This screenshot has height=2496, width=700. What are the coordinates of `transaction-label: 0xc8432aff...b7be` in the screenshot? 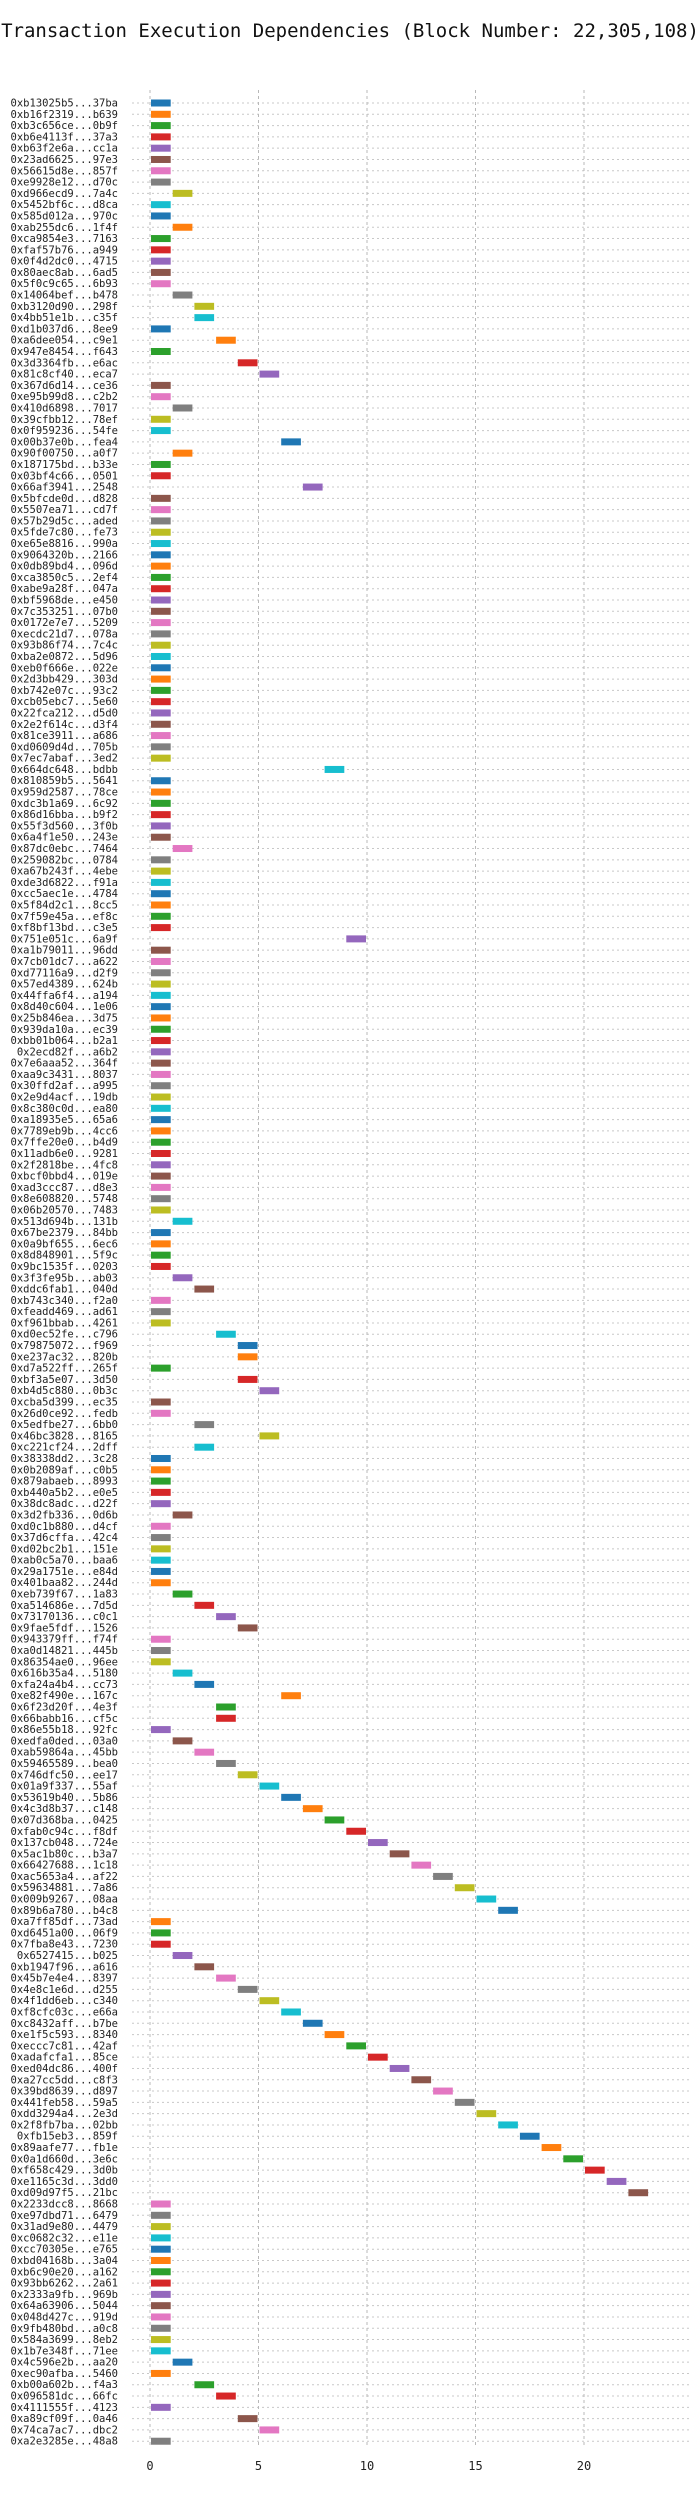 It's located at (64, 2024).